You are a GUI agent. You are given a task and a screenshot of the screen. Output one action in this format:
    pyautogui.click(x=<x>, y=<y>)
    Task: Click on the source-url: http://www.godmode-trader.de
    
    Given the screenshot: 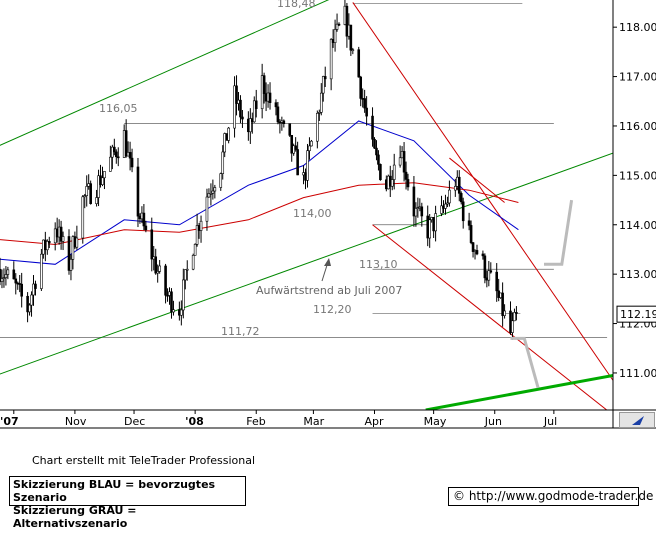 What is the action you would take?
    pyautogui.click(x=561, y=496)
    